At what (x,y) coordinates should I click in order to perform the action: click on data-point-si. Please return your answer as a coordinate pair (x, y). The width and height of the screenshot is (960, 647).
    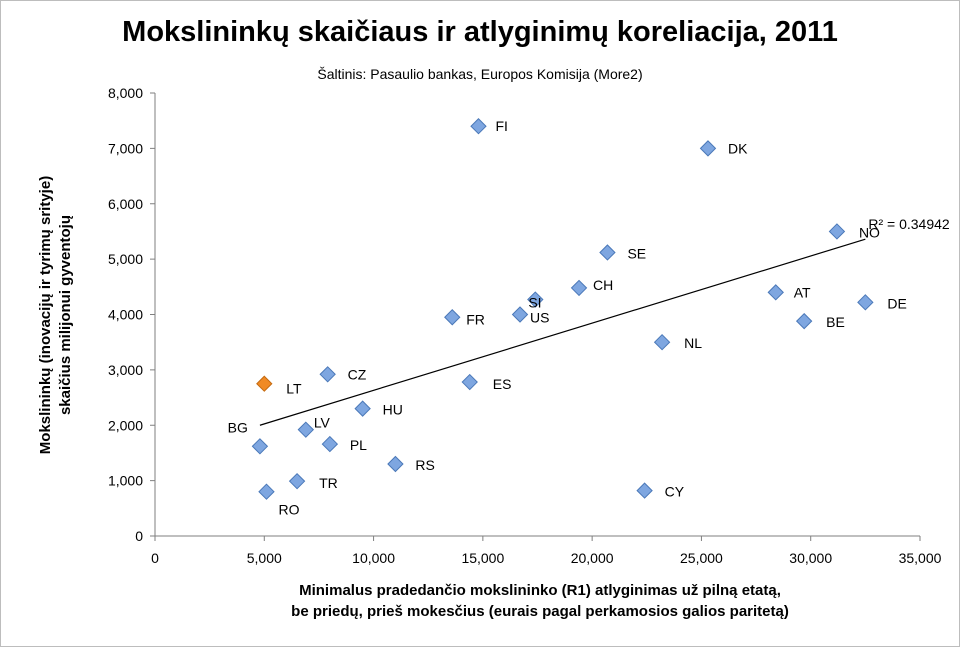
    Looking at the image, I should click on (535, 299).